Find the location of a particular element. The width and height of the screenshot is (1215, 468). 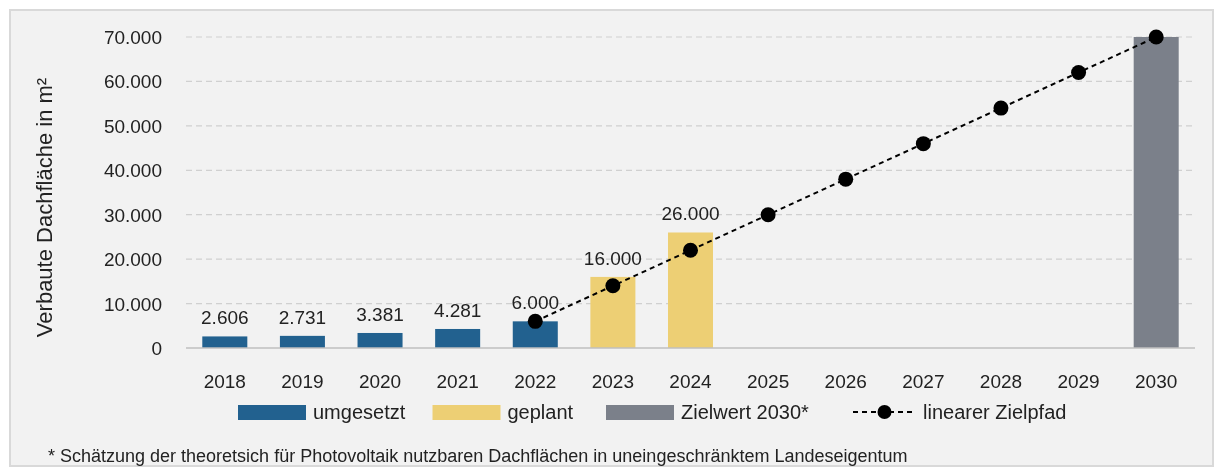

y-axis-title: Verbaute Dachfläche in m² is located at coordinates (44, 207).